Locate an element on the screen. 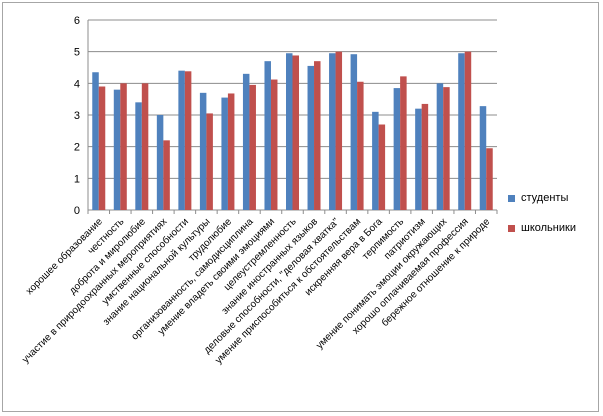 The height and width of the screenshot is (416, 603). y-tick-label: 3 is located at coordinates (77, 116).